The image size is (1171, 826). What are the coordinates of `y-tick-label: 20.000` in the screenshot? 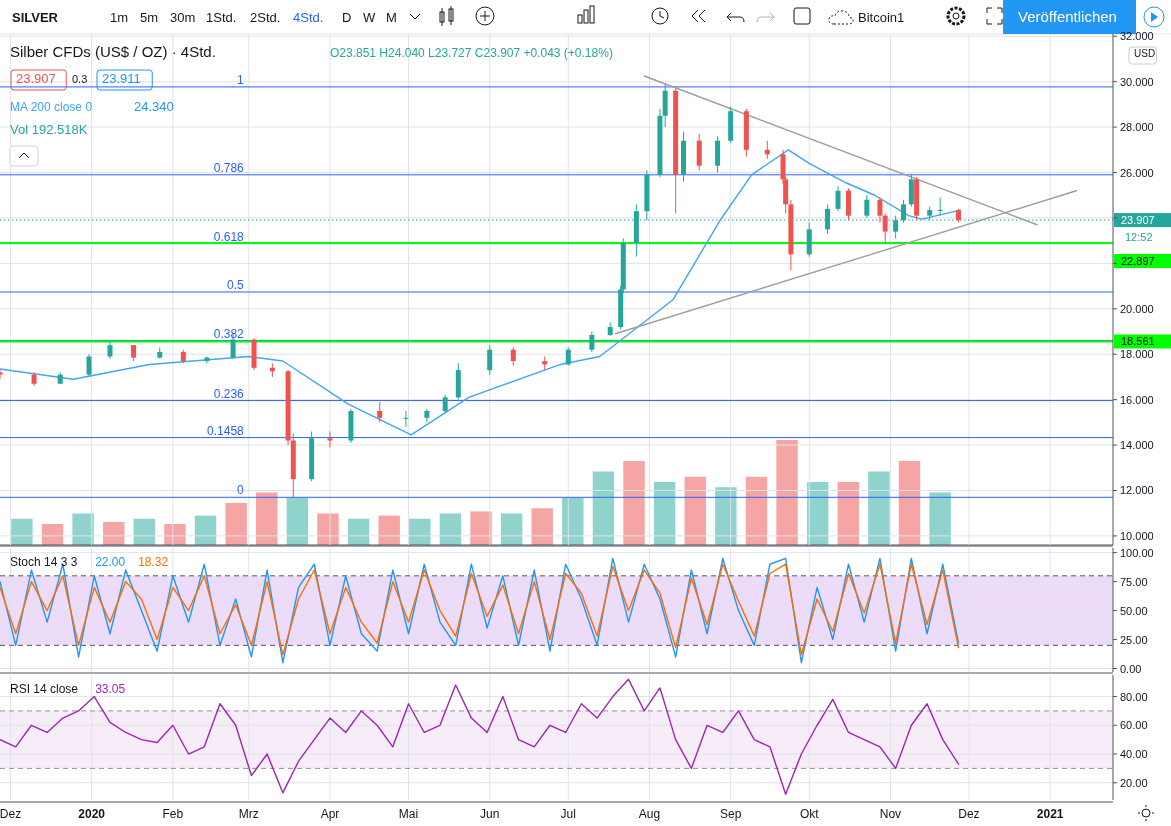 It's located at (1137, 308).